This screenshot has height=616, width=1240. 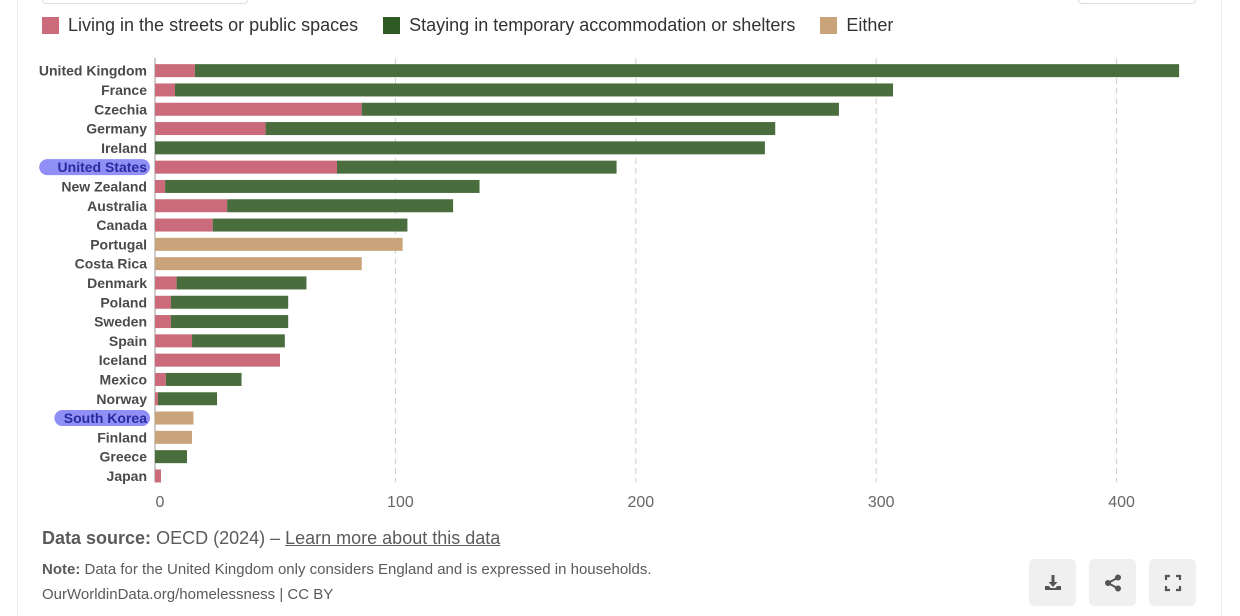 What do you see at coordinates (17, 308) in the screenshot?
I see `frame-border-left` at bounding box center [17, 308].